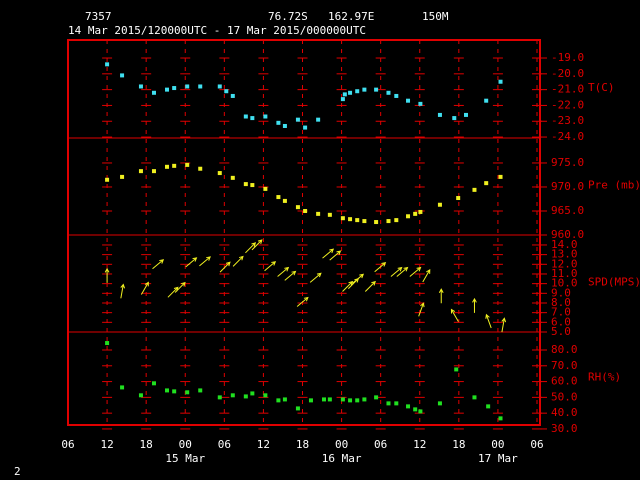  Describe the element at coordinates (564, 365) in the screenshot. I see `y-tick-label: 70.0` at that location.